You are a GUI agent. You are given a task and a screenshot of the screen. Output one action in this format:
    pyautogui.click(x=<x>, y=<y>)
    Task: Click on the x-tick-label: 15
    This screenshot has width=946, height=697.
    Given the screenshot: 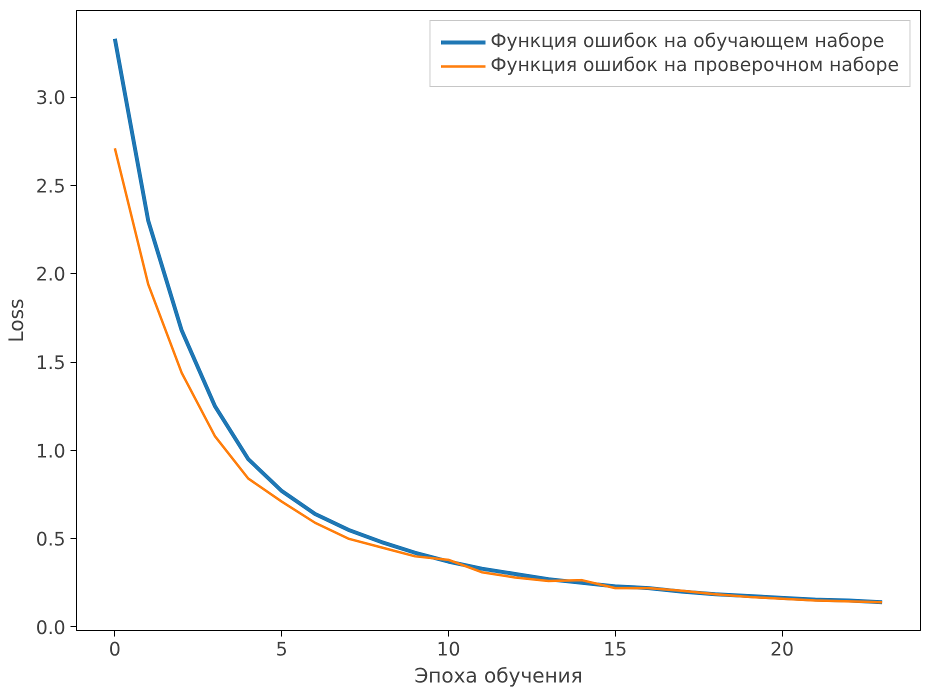 What is the action you would take?
    pyautogui.click(x=615, y=650)
    